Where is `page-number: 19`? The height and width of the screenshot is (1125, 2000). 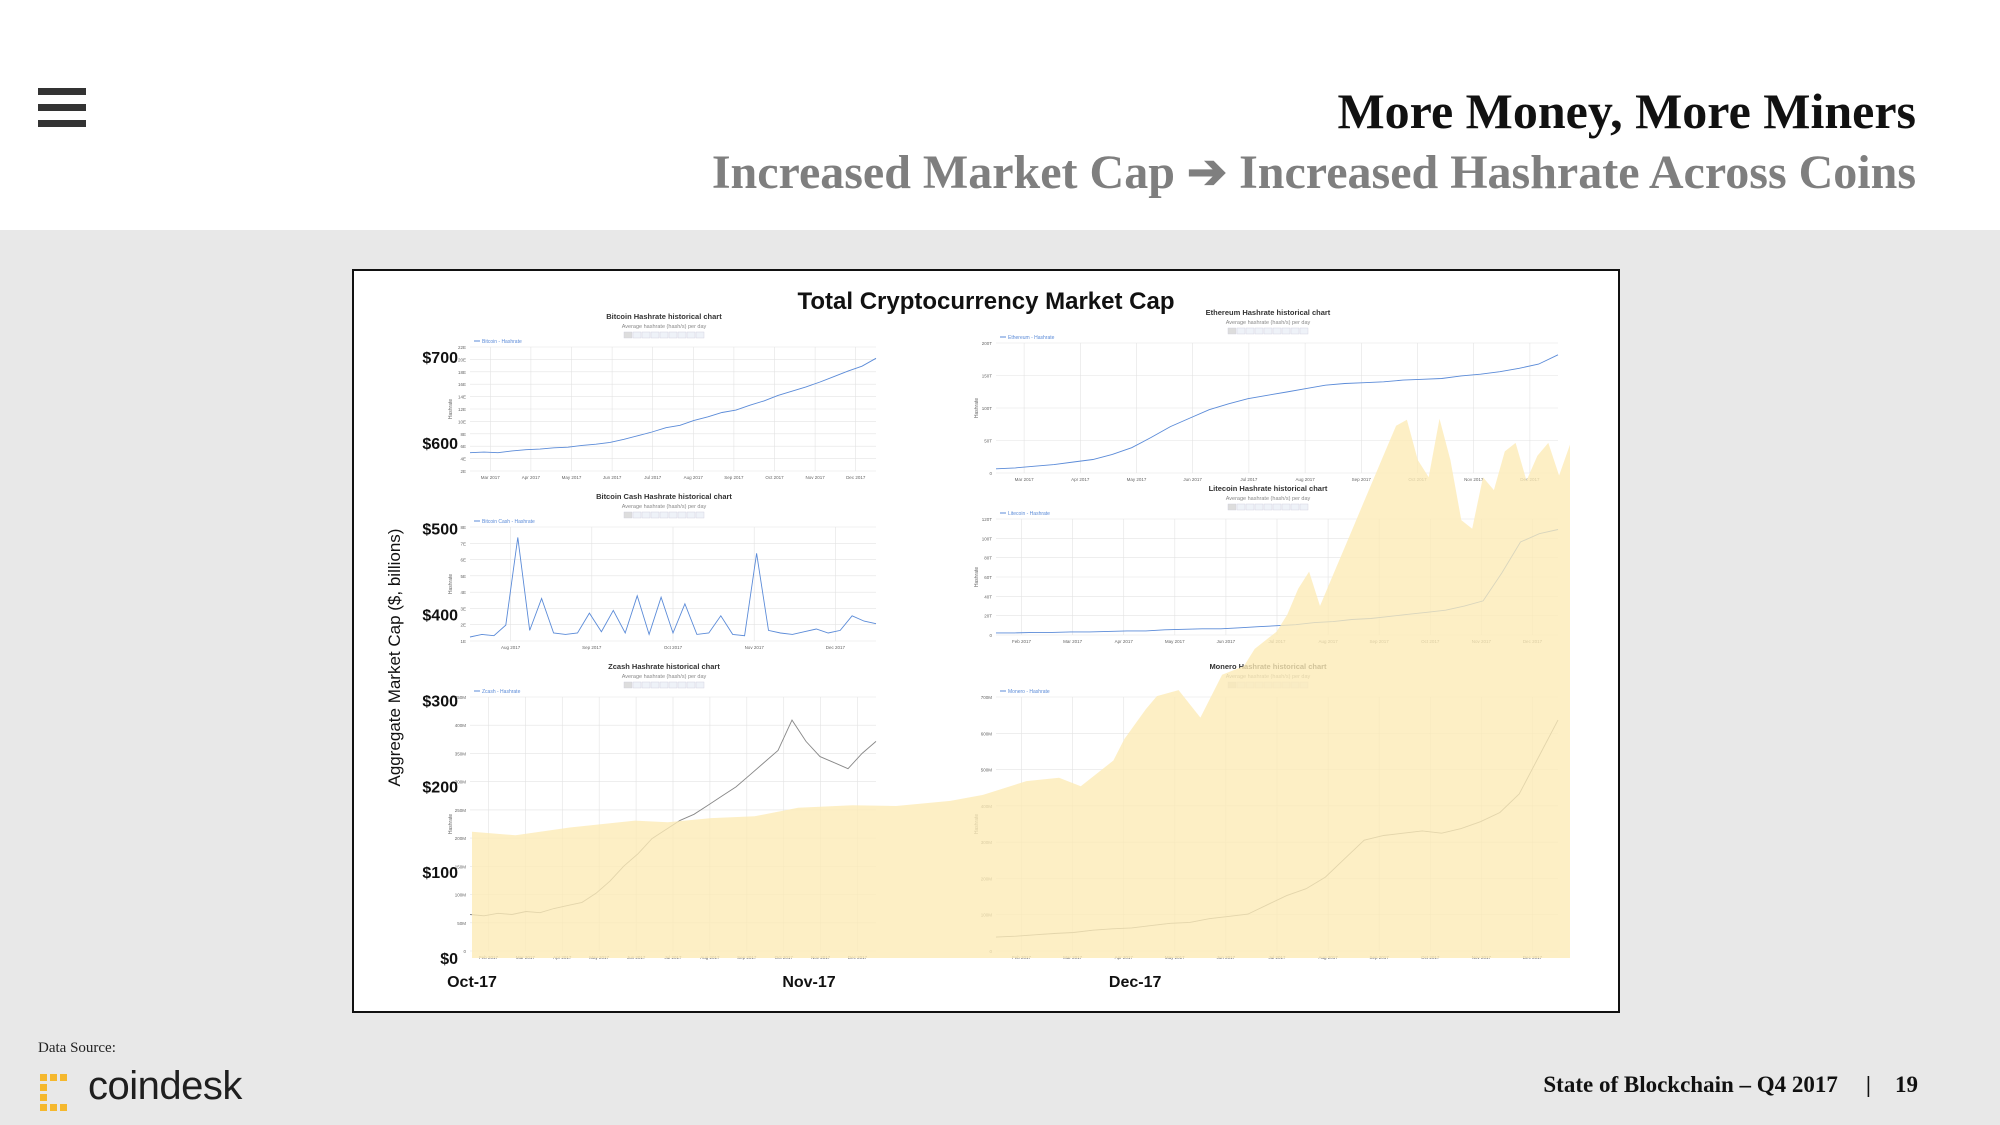 page-number: 19 is located at coordinates (1906, 1084).